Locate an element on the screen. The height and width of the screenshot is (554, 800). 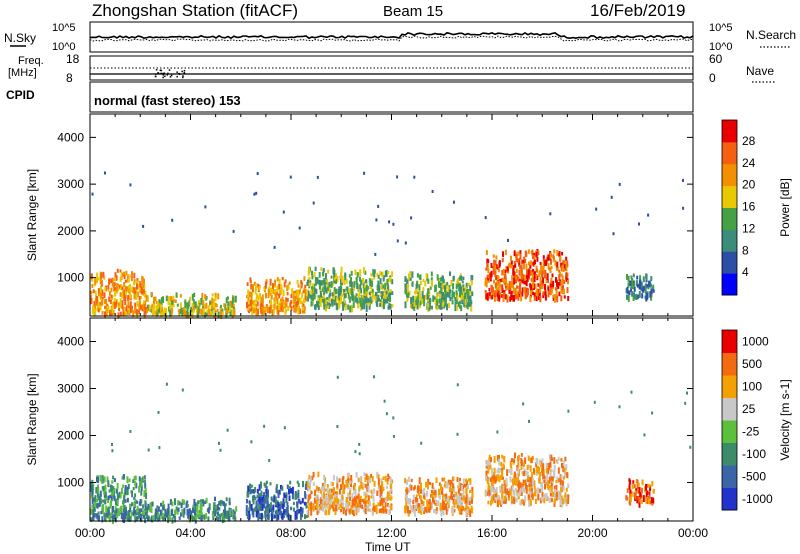
date-label: 16/Feb/2019 is located at coordinates (637, 10).